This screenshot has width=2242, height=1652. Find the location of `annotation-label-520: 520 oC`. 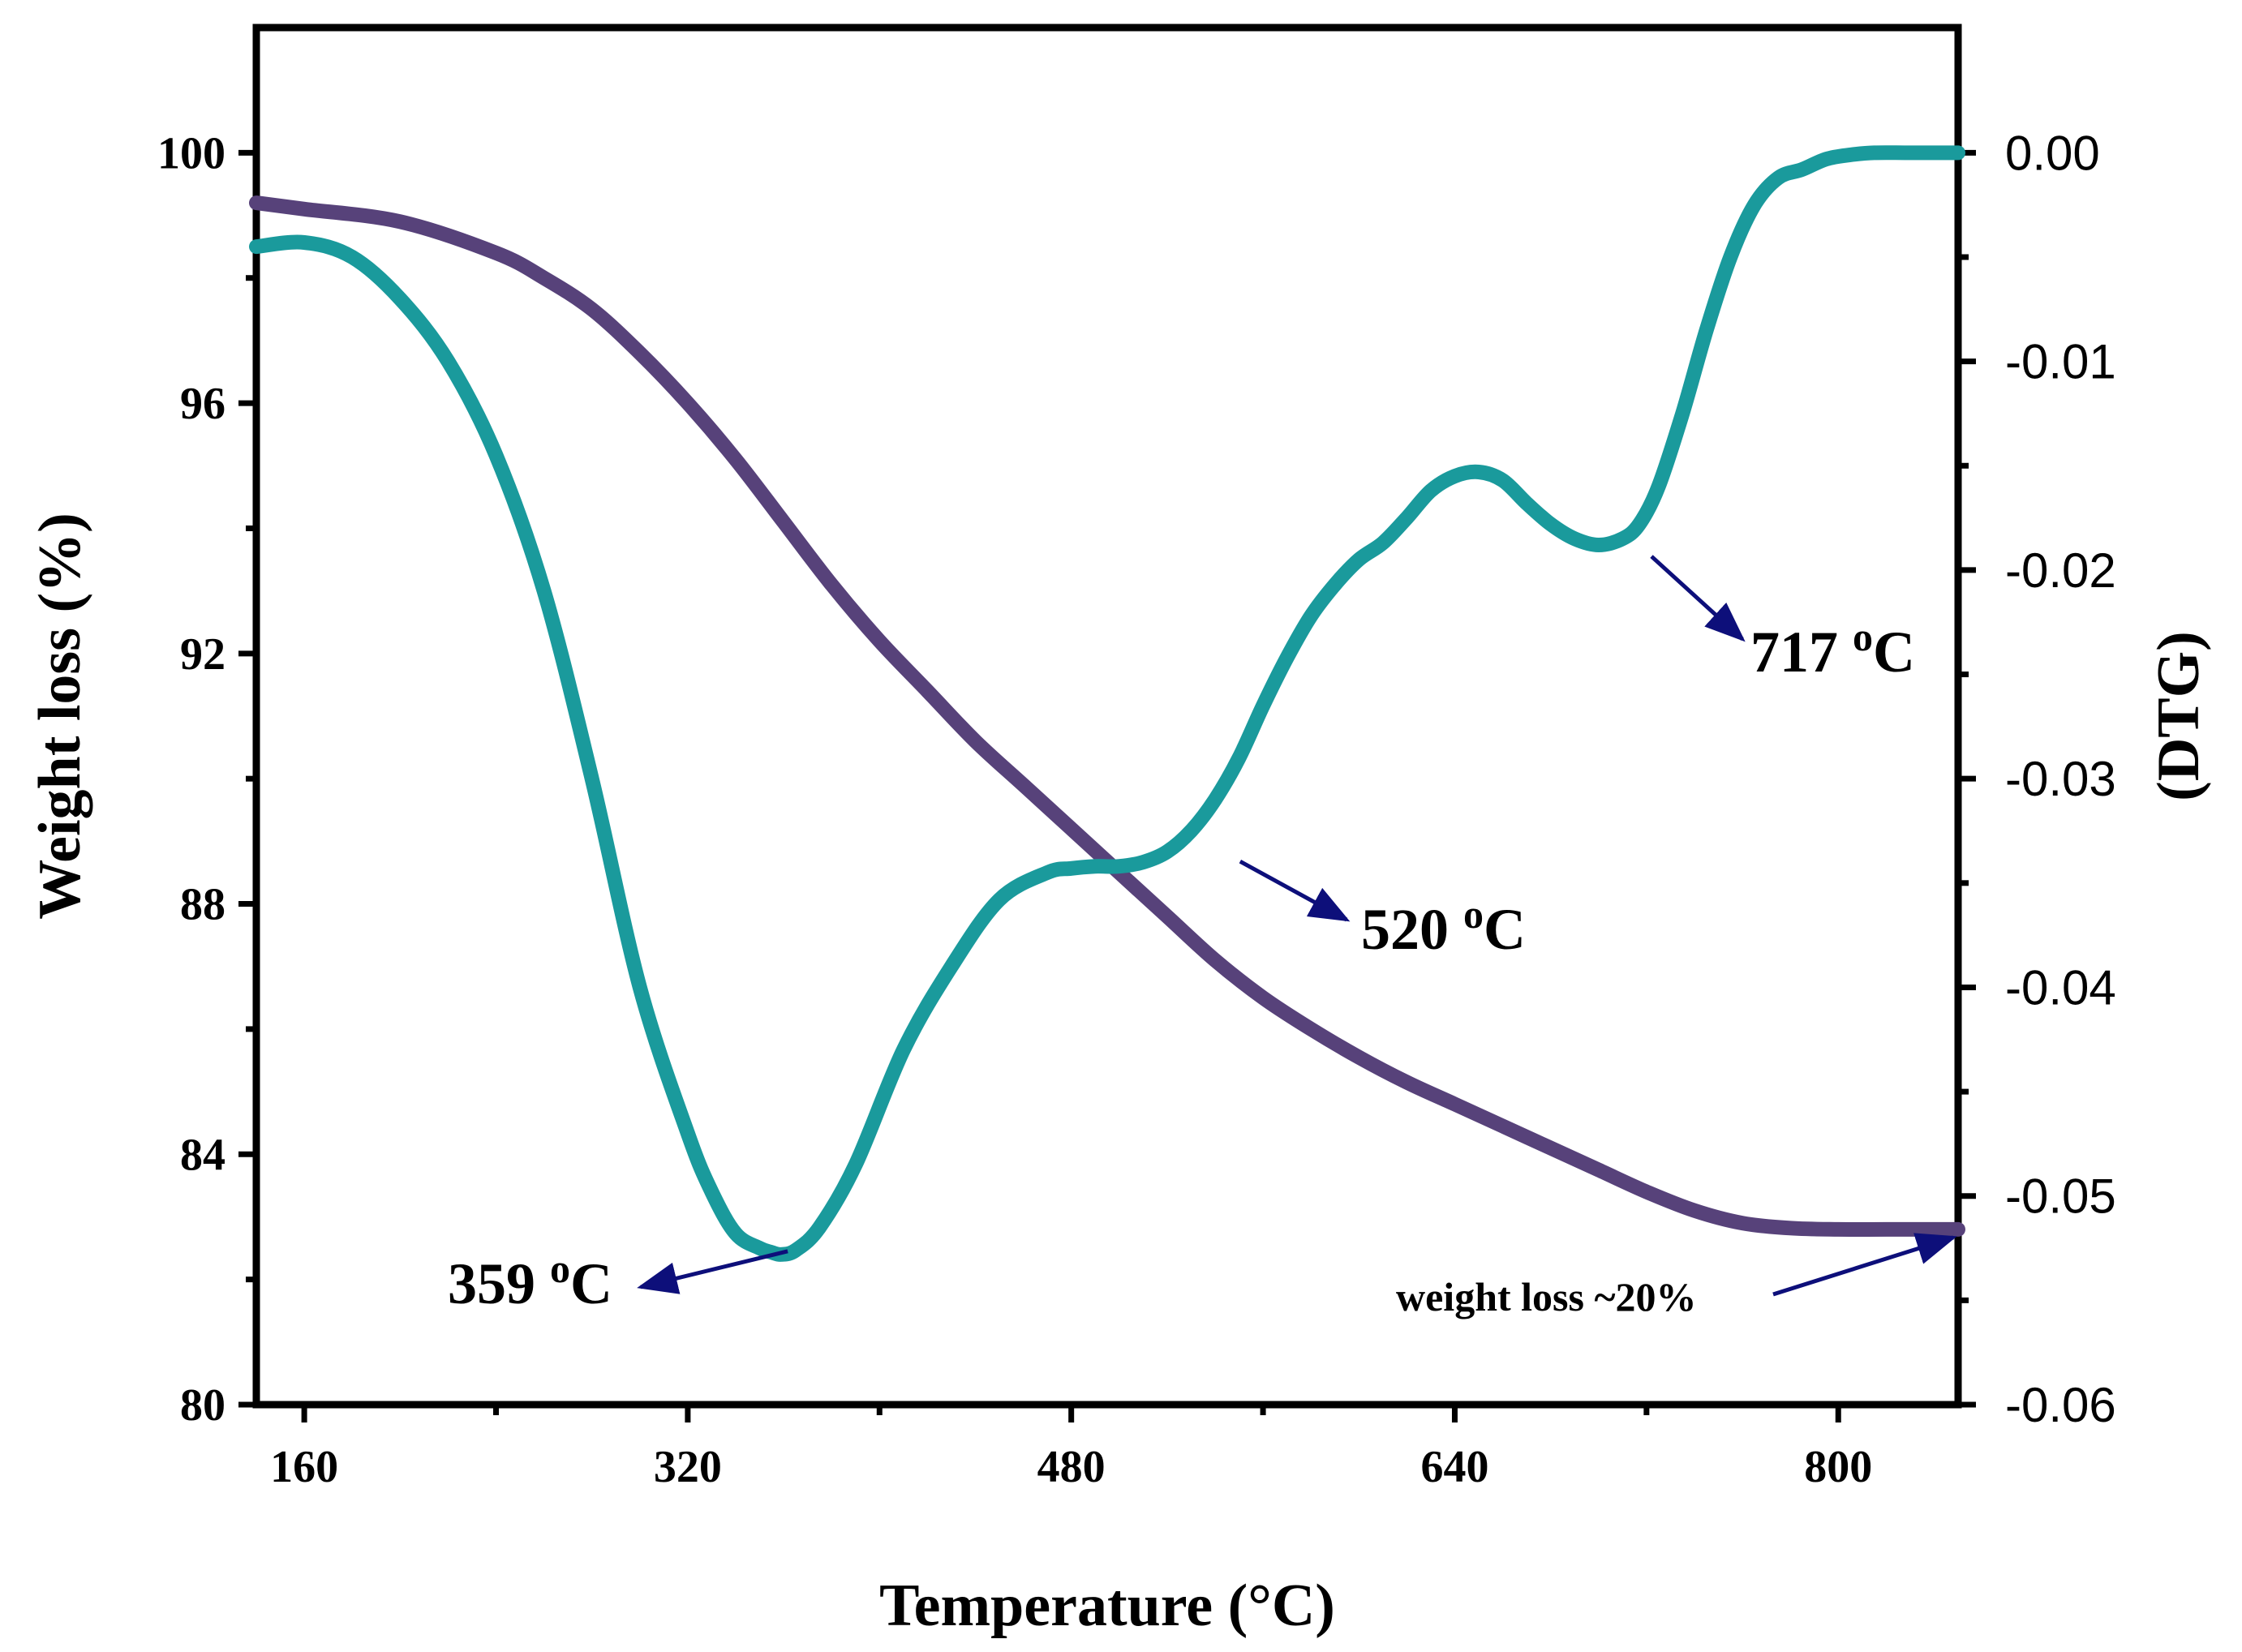

annotation-label-520: 520 oC is located at coordinates (1443, 926).